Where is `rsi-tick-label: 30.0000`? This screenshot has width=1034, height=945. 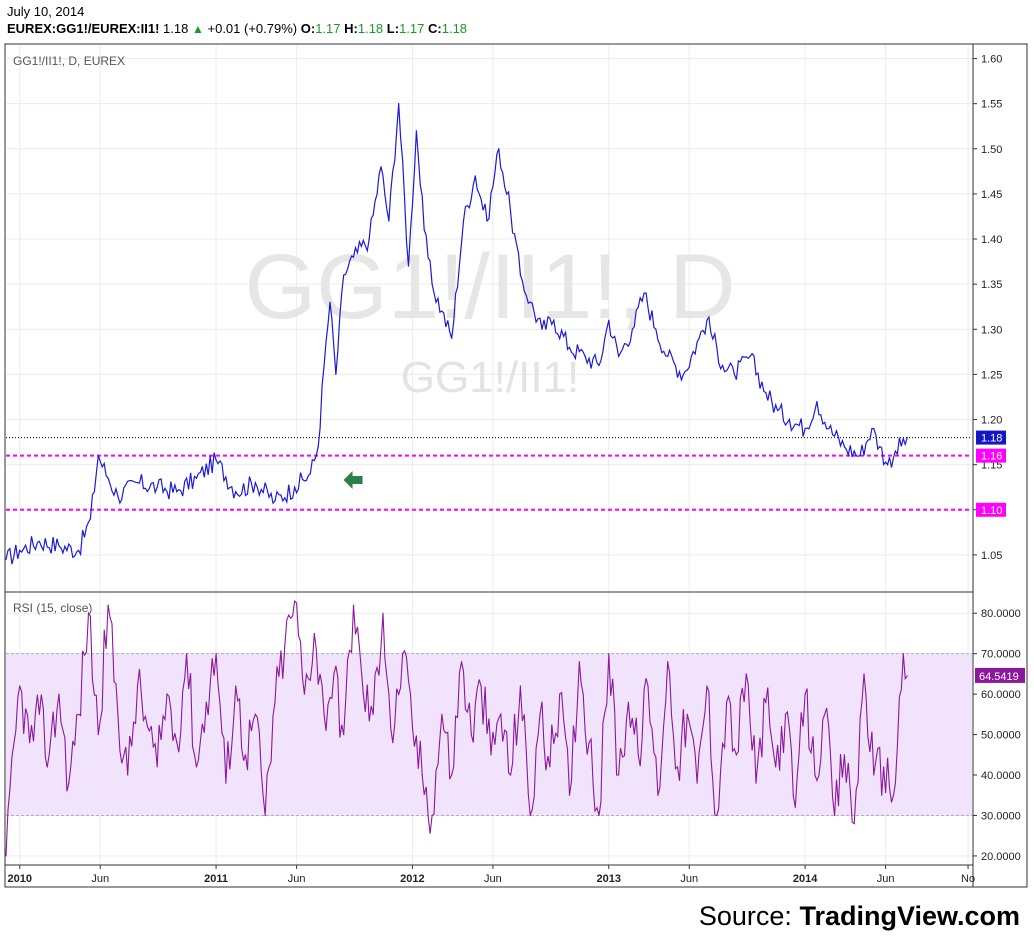 rsi-tick-label: 30.0000 is located at coordinates (1001, 816).